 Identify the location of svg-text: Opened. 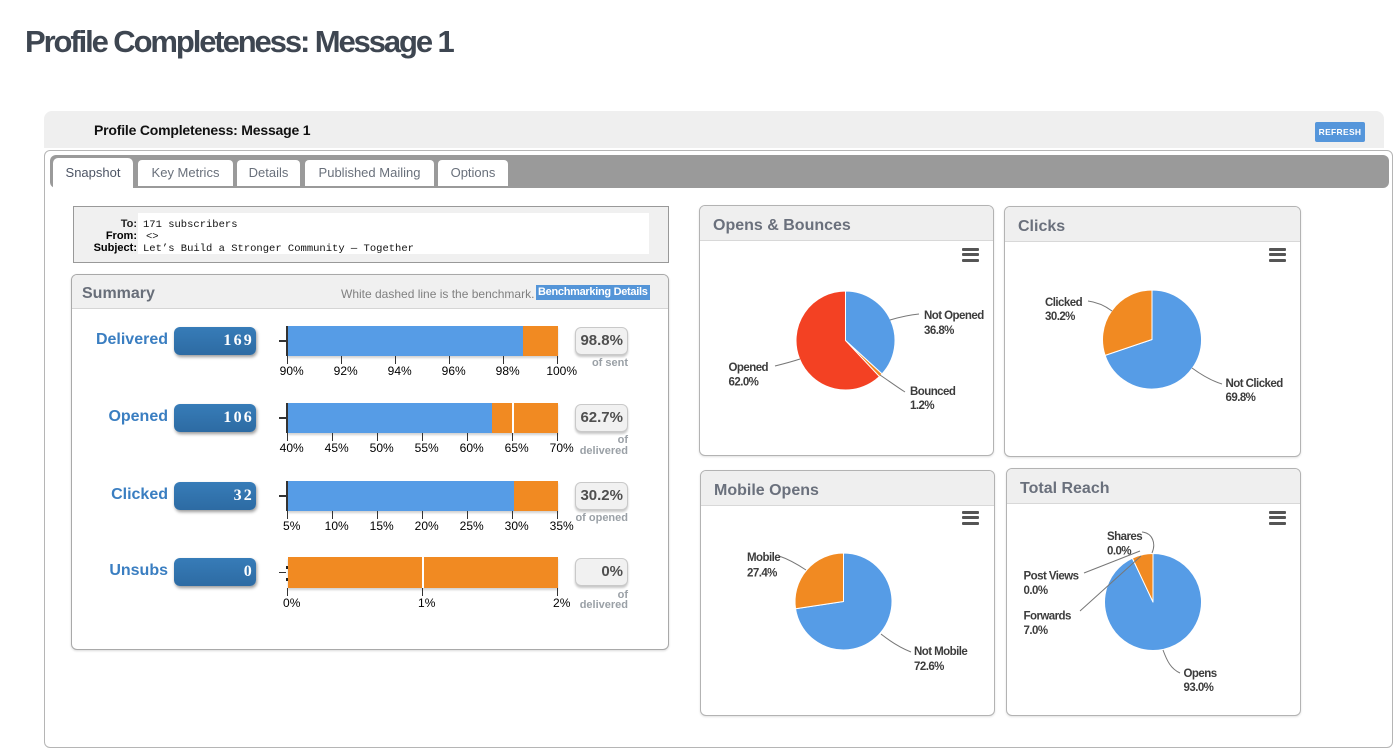
(749, 368).